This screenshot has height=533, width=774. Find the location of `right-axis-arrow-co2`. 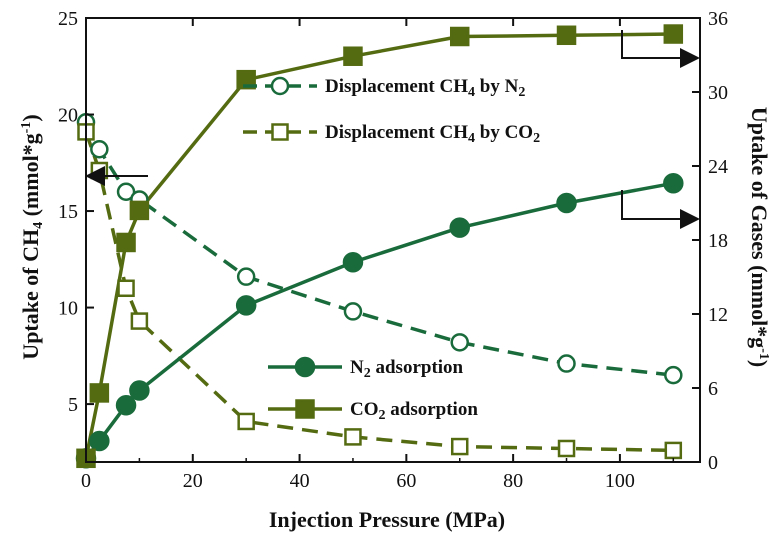

right-axis-arrow-co2 is located at coordinates (660, 49).